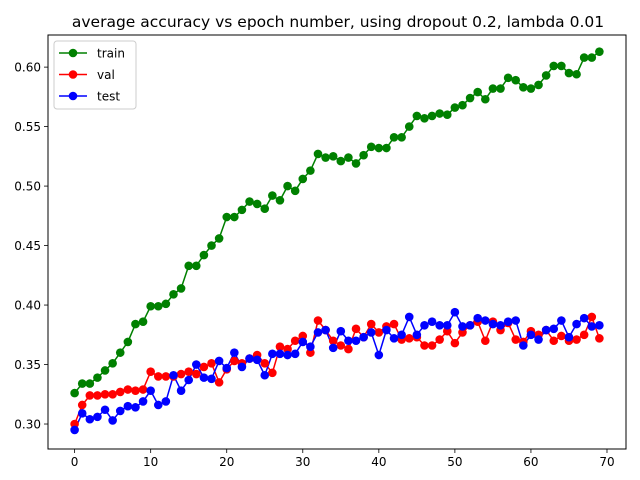  What do you see at coordinates (73, 53) in the screenshot?
I see `legend-marker-train` at bounding box center [73, 53].